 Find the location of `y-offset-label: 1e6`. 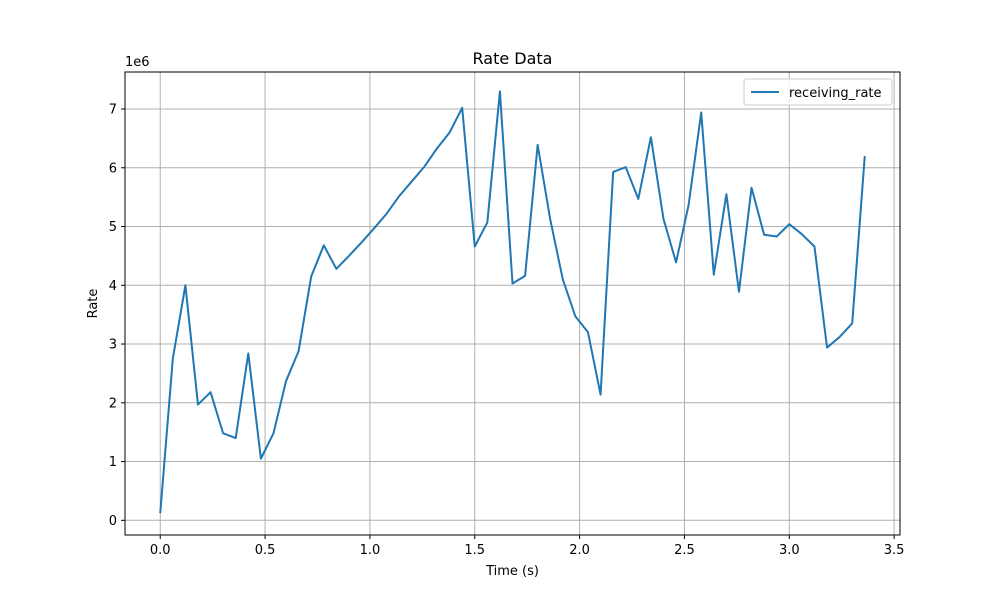

y-offset-label: 1e6 is located at coordinates (137, 62).